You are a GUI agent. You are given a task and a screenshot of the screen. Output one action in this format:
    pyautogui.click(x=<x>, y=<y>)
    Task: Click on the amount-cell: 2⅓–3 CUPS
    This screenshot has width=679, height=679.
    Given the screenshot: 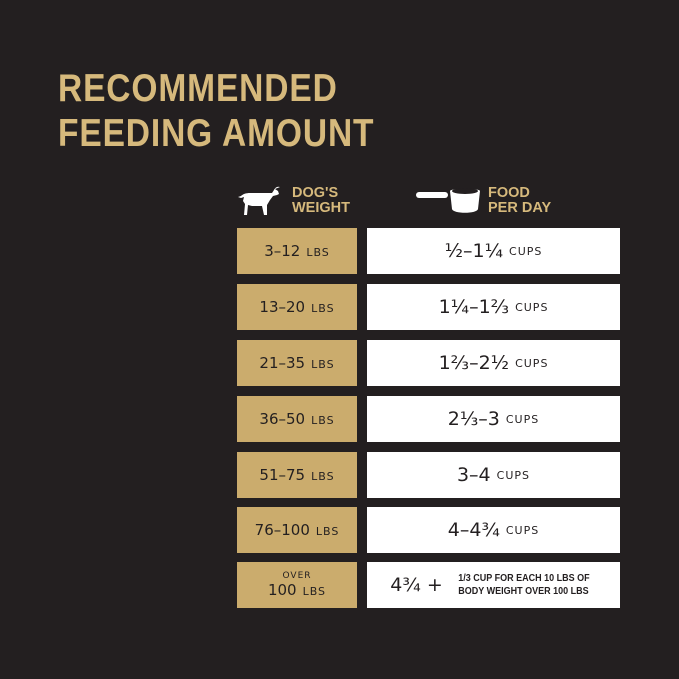 What is the action you would take?
    pyautogui.click(x=493, y=419)
    